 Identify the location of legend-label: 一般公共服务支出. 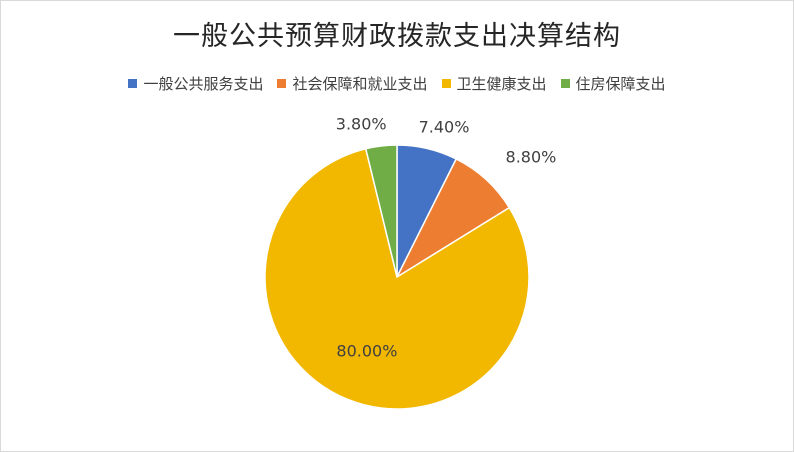
(203, 84).